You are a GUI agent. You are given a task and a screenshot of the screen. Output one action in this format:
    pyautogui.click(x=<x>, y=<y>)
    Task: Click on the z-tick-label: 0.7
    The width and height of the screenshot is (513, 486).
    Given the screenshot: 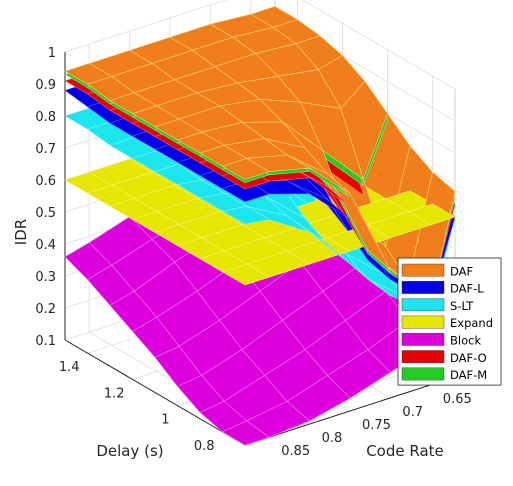 What is the action you would take?
    pyautogui.click(x=45, y=149)
    